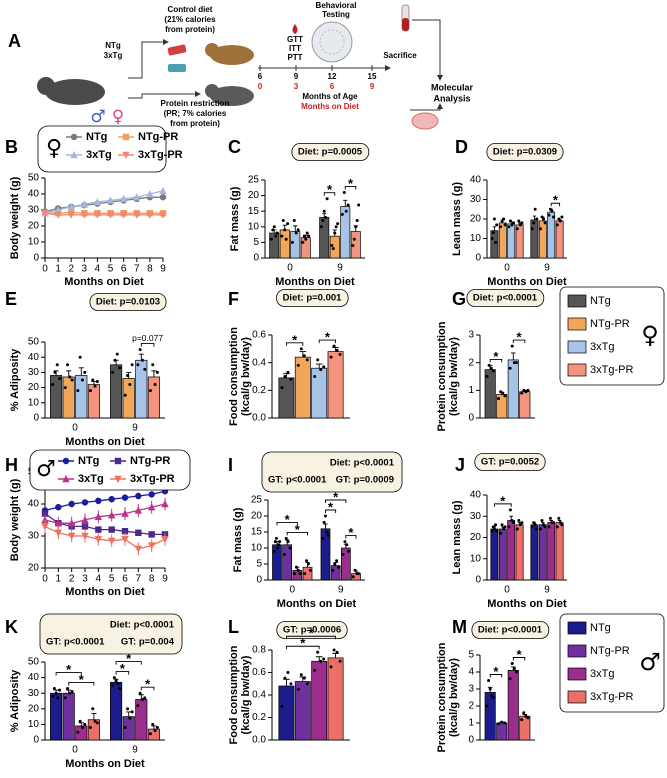  I want to click on mouse-icon, so click(75, 92).